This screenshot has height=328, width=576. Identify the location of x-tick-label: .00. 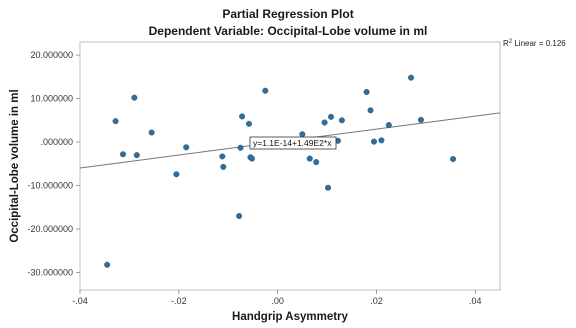
(277, 301).